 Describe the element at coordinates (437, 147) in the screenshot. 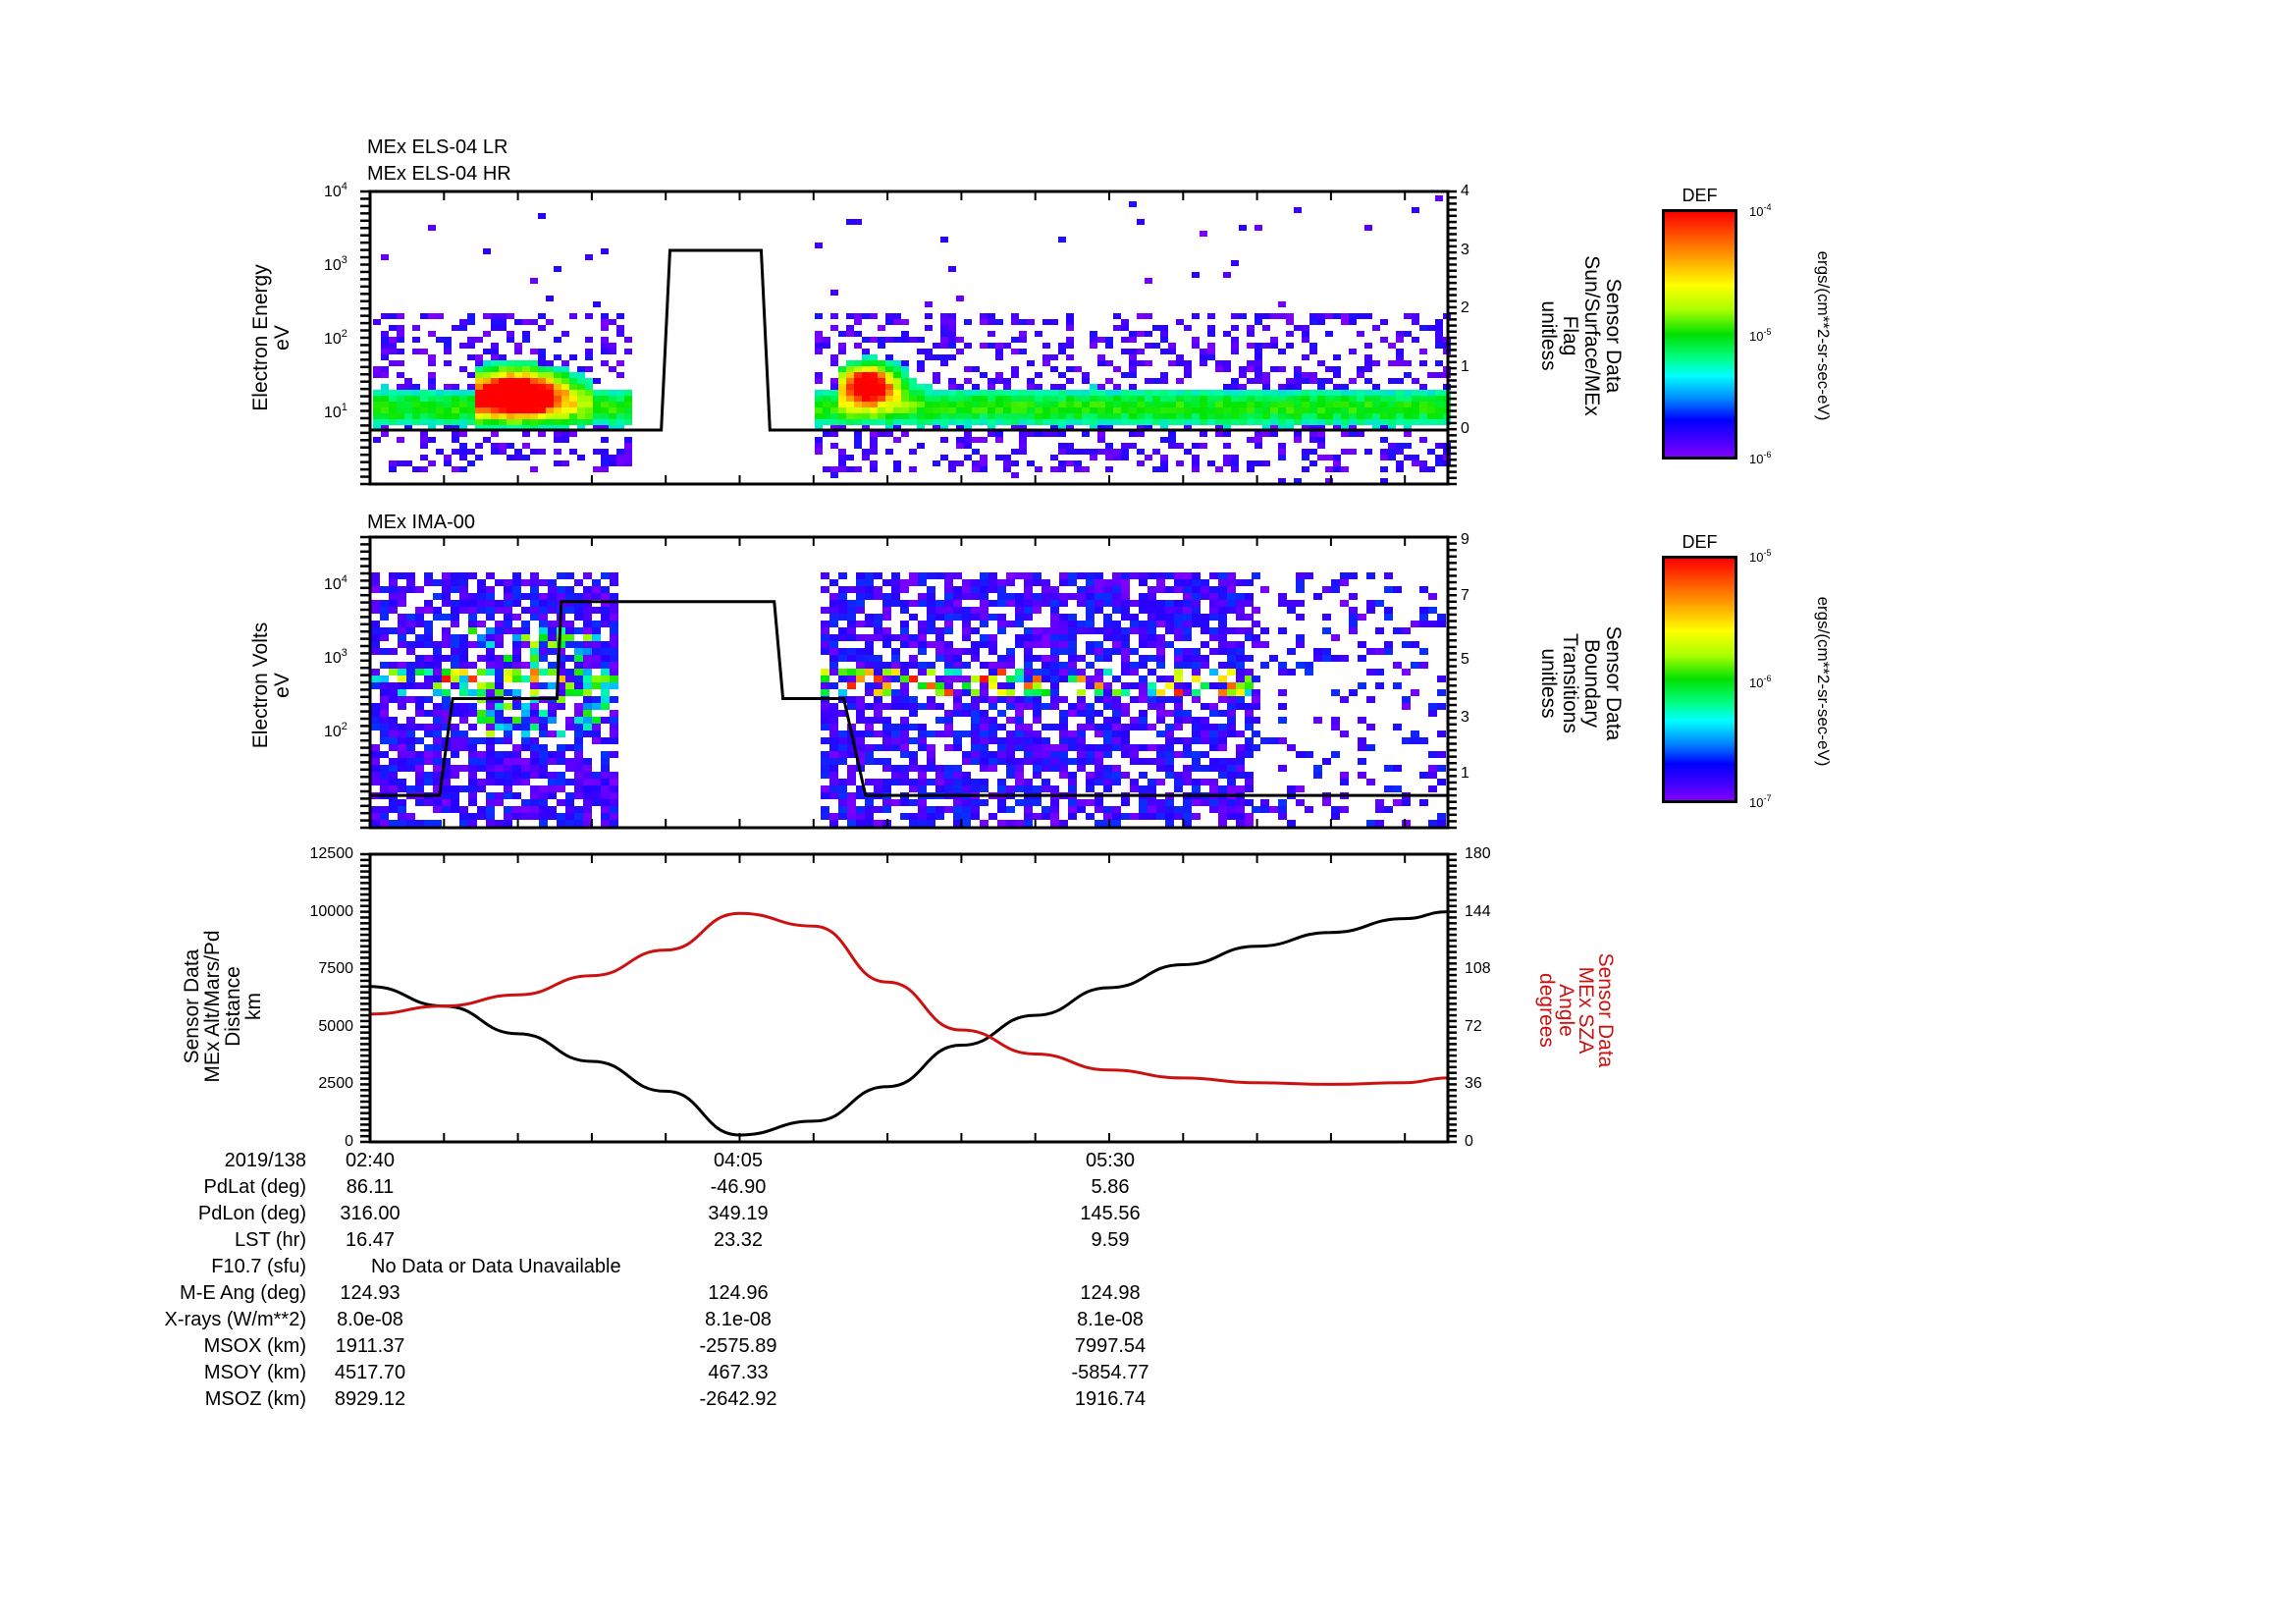

I see `els-title-lr: MEx ELS-04 LR` at that location.